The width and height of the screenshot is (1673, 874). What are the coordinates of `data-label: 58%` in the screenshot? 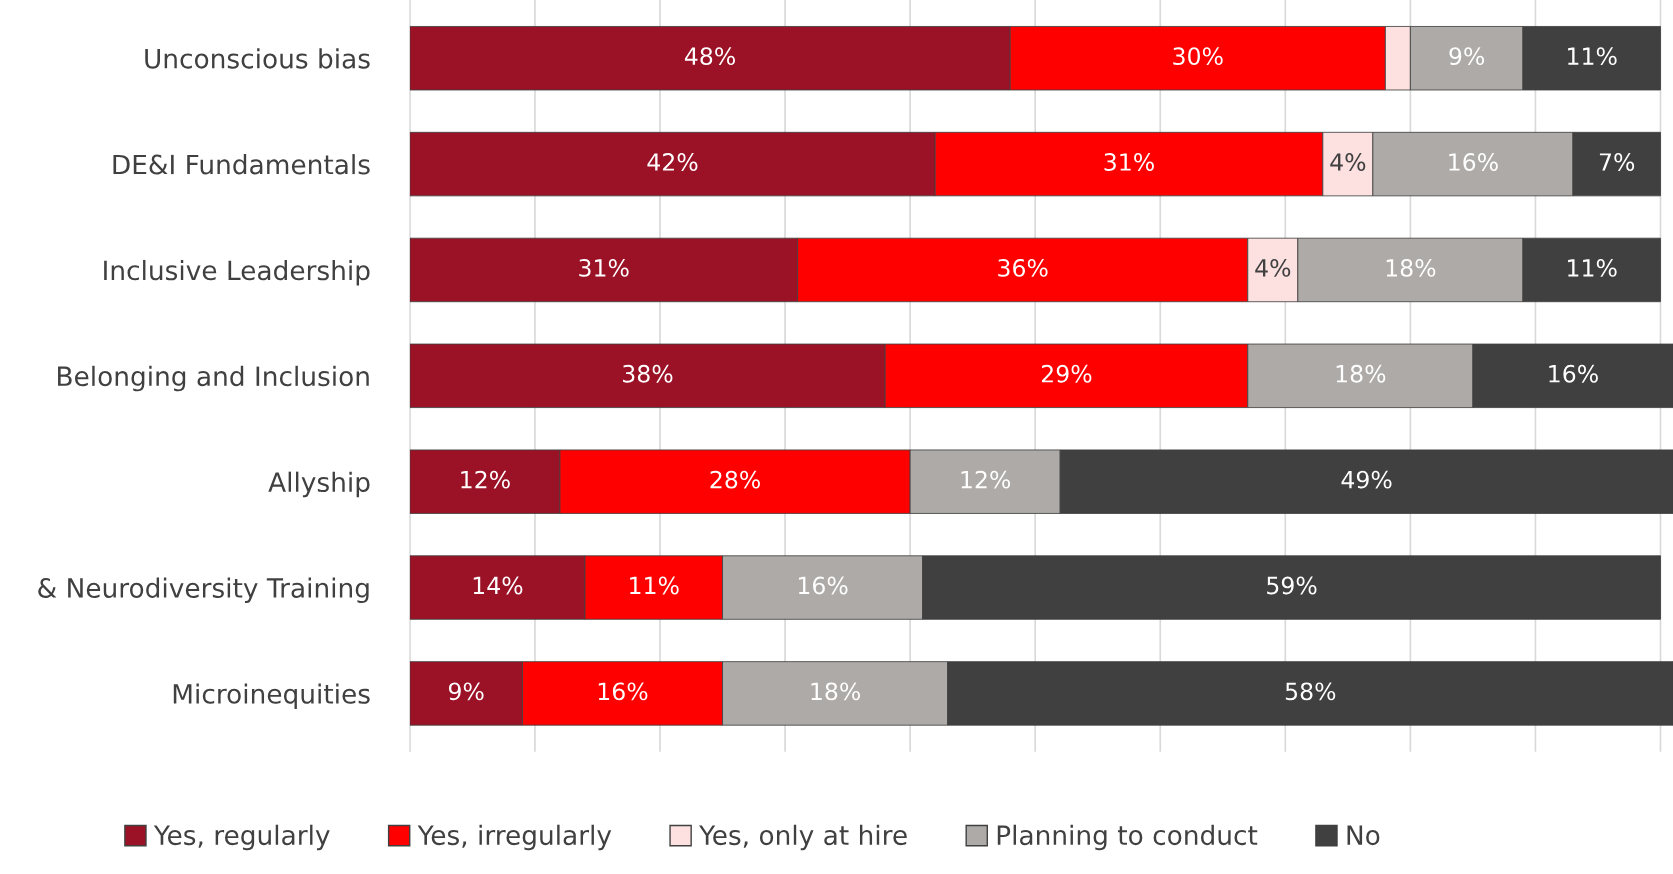 It's located at (1310, 691).